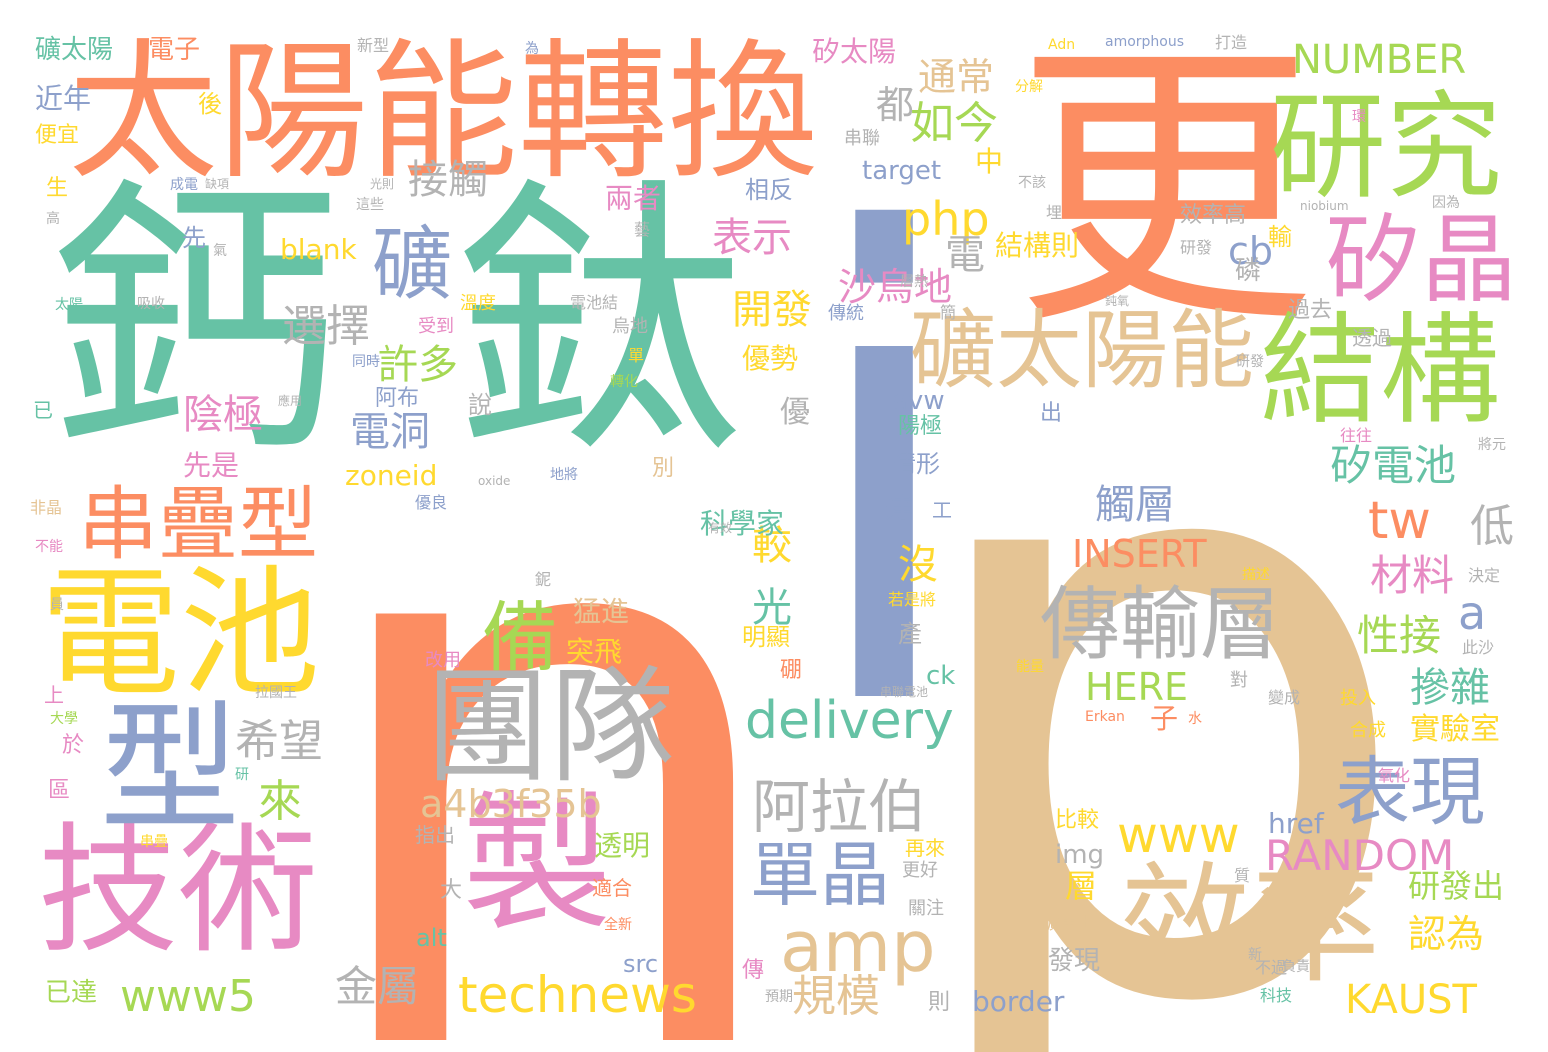 This screenshot has width=1548, height=1052. Describe the element at coordinates (418, 365) in the screenshot. I see `word-many: 許多` at that location.